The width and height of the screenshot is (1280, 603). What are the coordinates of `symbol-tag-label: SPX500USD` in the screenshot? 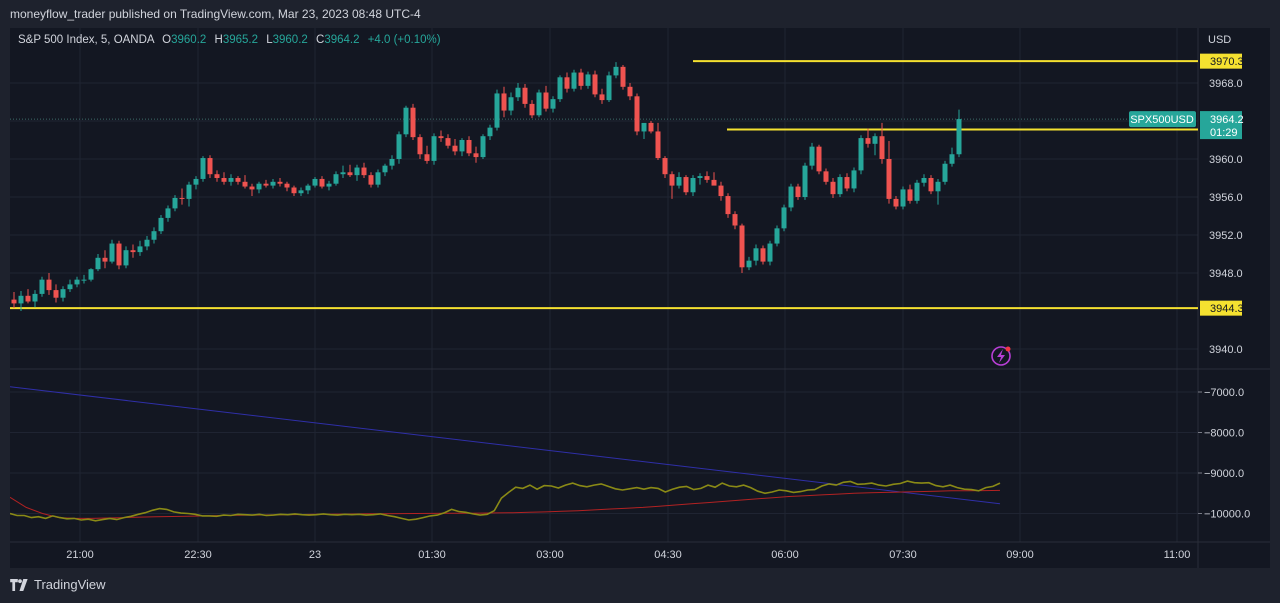 It's located at (1162, 120).